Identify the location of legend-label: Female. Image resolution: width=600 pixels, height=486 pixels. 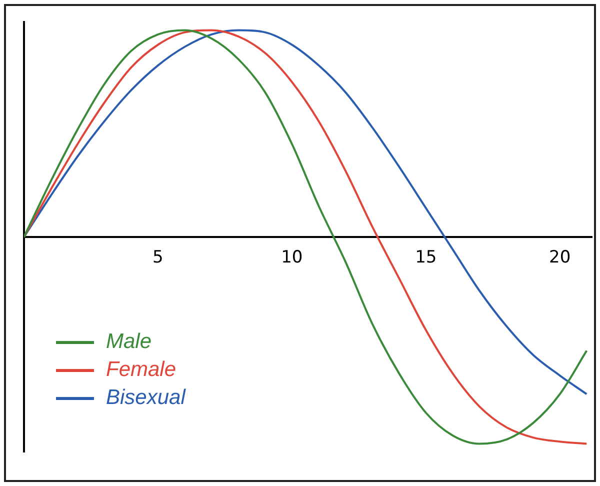
(141, 370).